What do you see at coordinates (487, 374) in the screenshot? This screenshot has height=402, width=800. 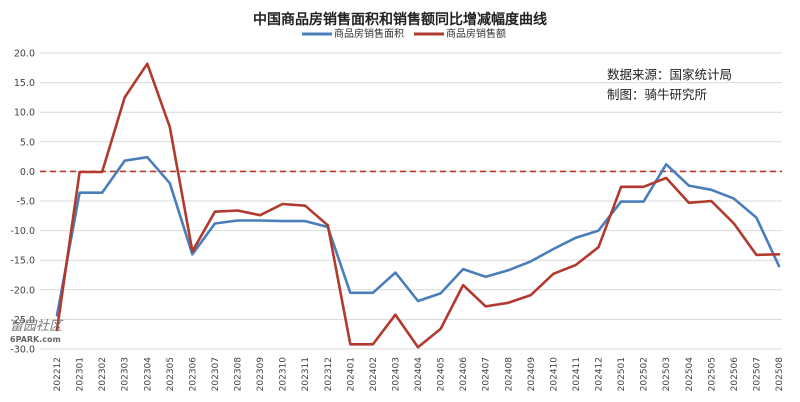 I see `x-tick-label: 202407` at bounding box center [487, 374].